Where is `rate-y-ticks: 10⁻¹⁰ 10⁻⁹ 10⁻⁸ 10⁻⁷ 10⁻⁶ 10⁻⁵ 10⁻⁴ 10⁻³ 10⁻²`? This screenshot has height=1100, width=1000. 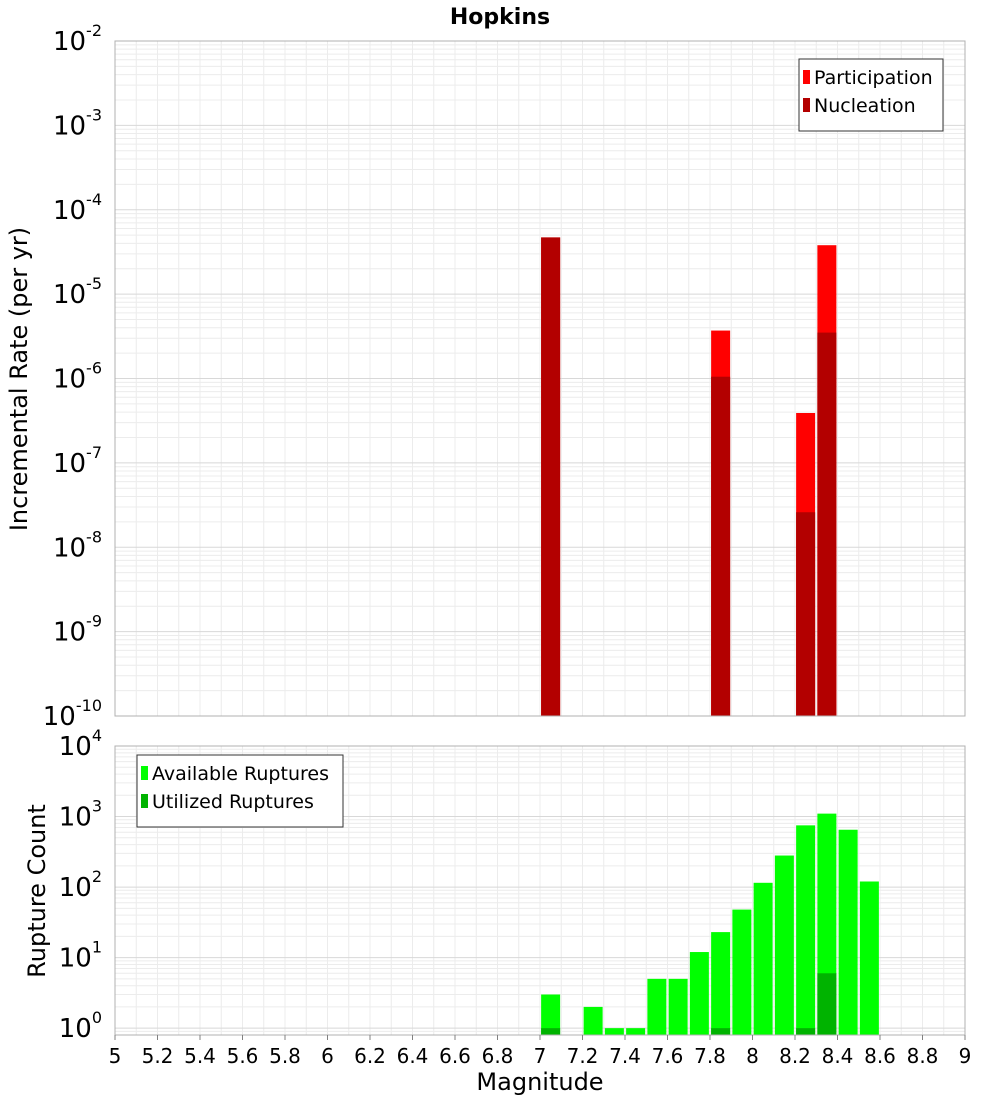 rate-y-ticks: 10⁻¹⁰ 10⁻⁹ 10⁻⁸ 10⁻⁷ 10⁻⁶ 10⁻⁵ 10⁻⁴ 10⁻³ 10⁻² is located at coordinates (72, 376).